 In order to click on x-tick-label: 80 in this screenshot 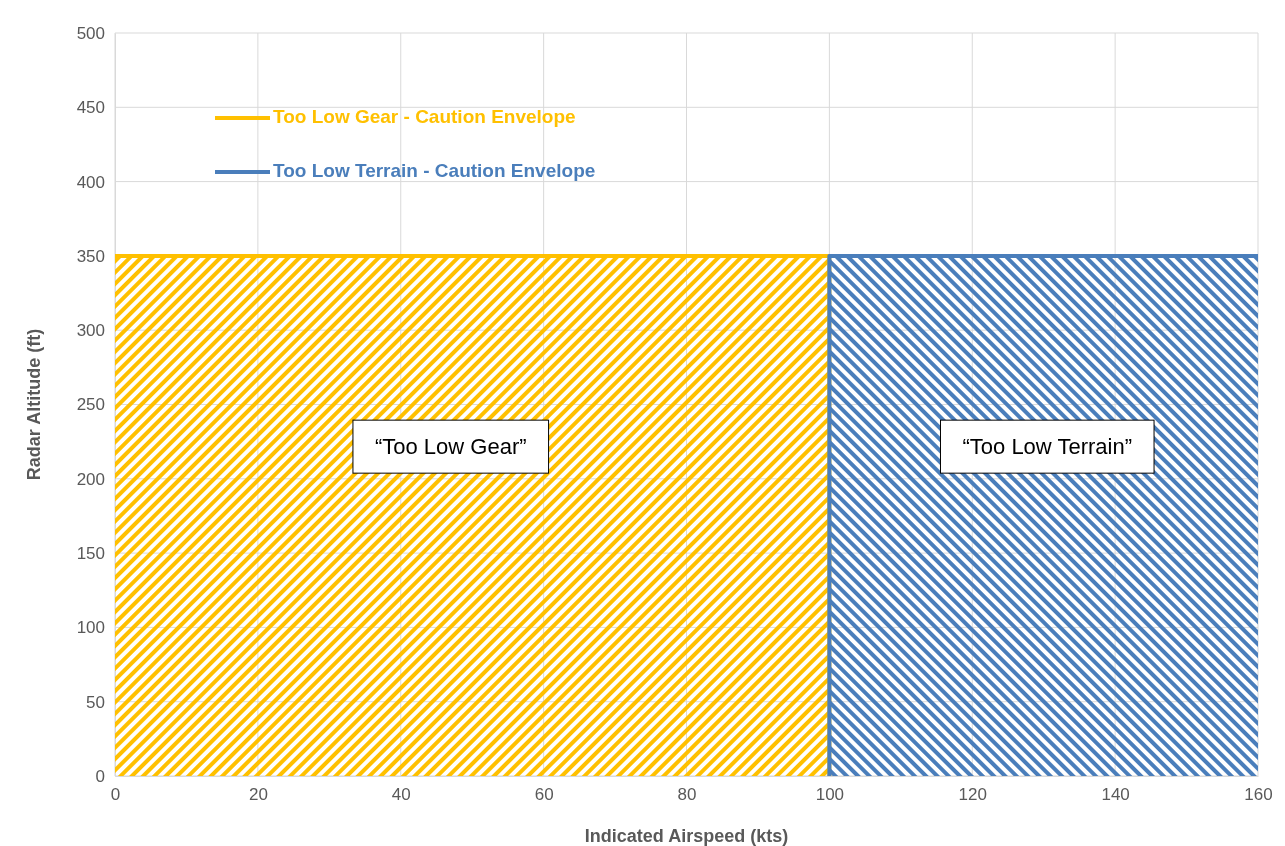, I will do `click(687, 795)`.